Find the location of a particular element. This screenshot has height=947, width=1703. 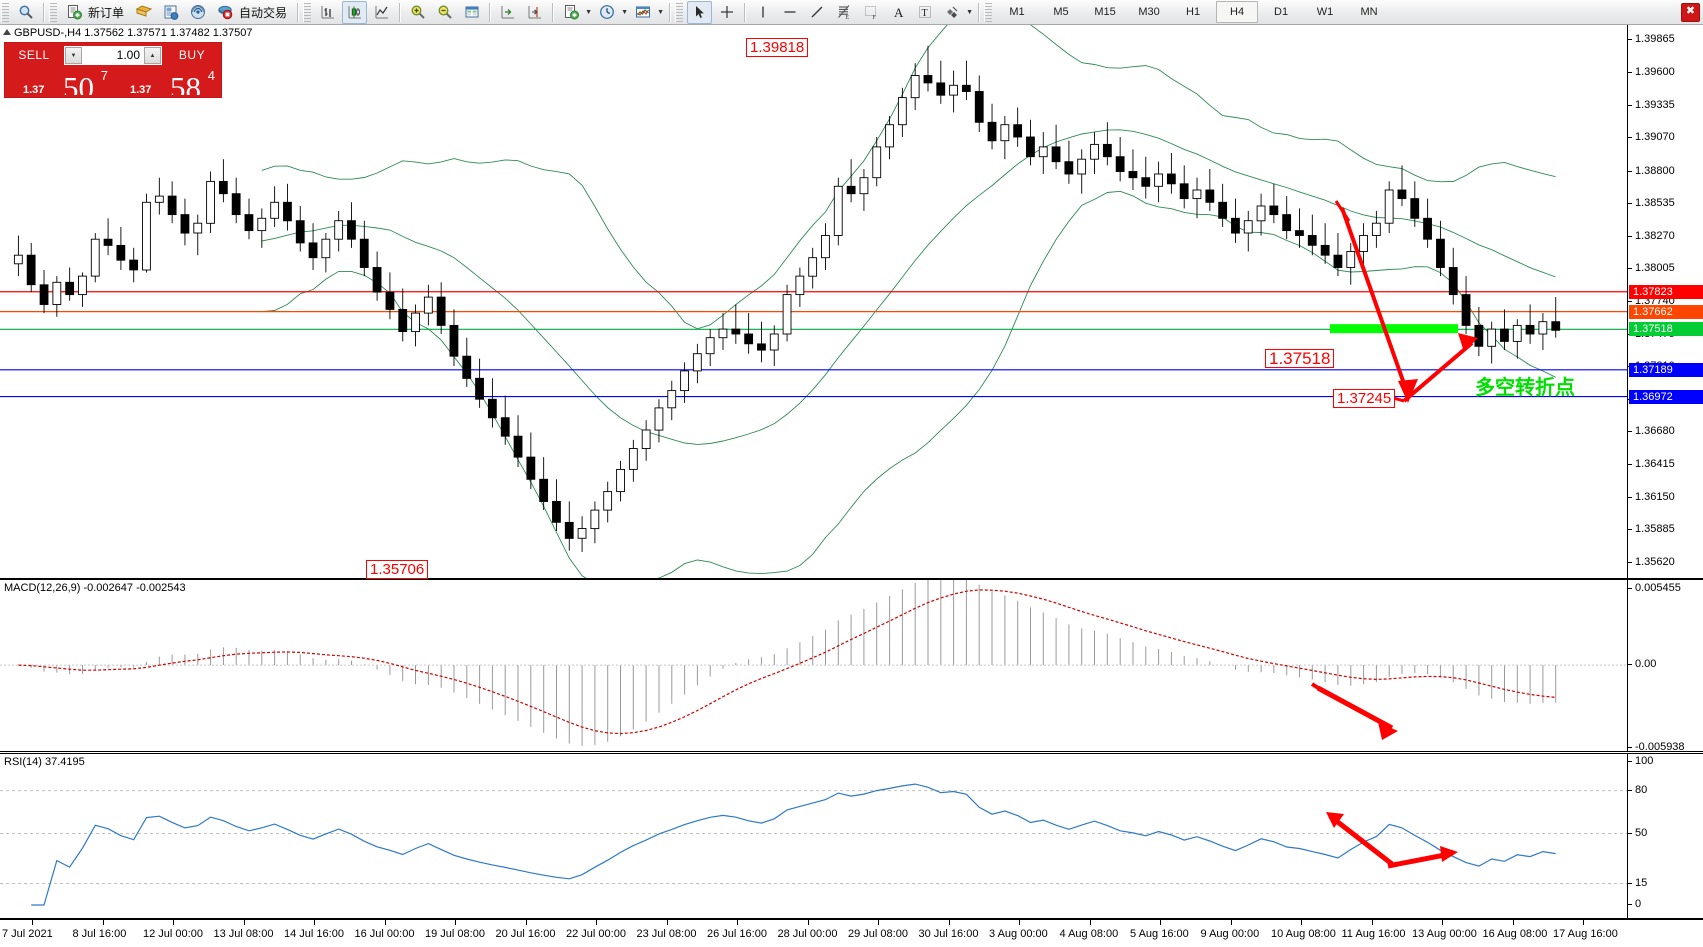

objects-icon is located at coordinates (951, 12).